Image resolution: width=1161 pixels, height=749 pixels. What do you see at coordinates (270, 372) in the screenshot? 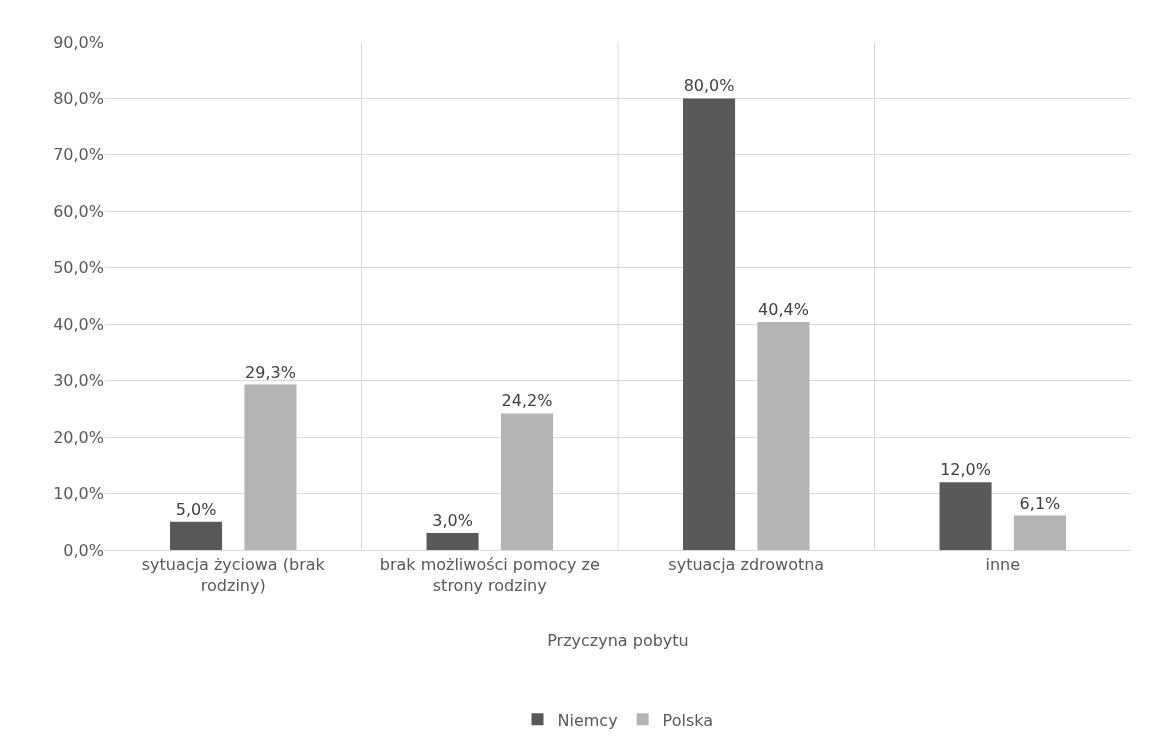
I see `data-label: 29,3%` at bounding box center [270, 372].